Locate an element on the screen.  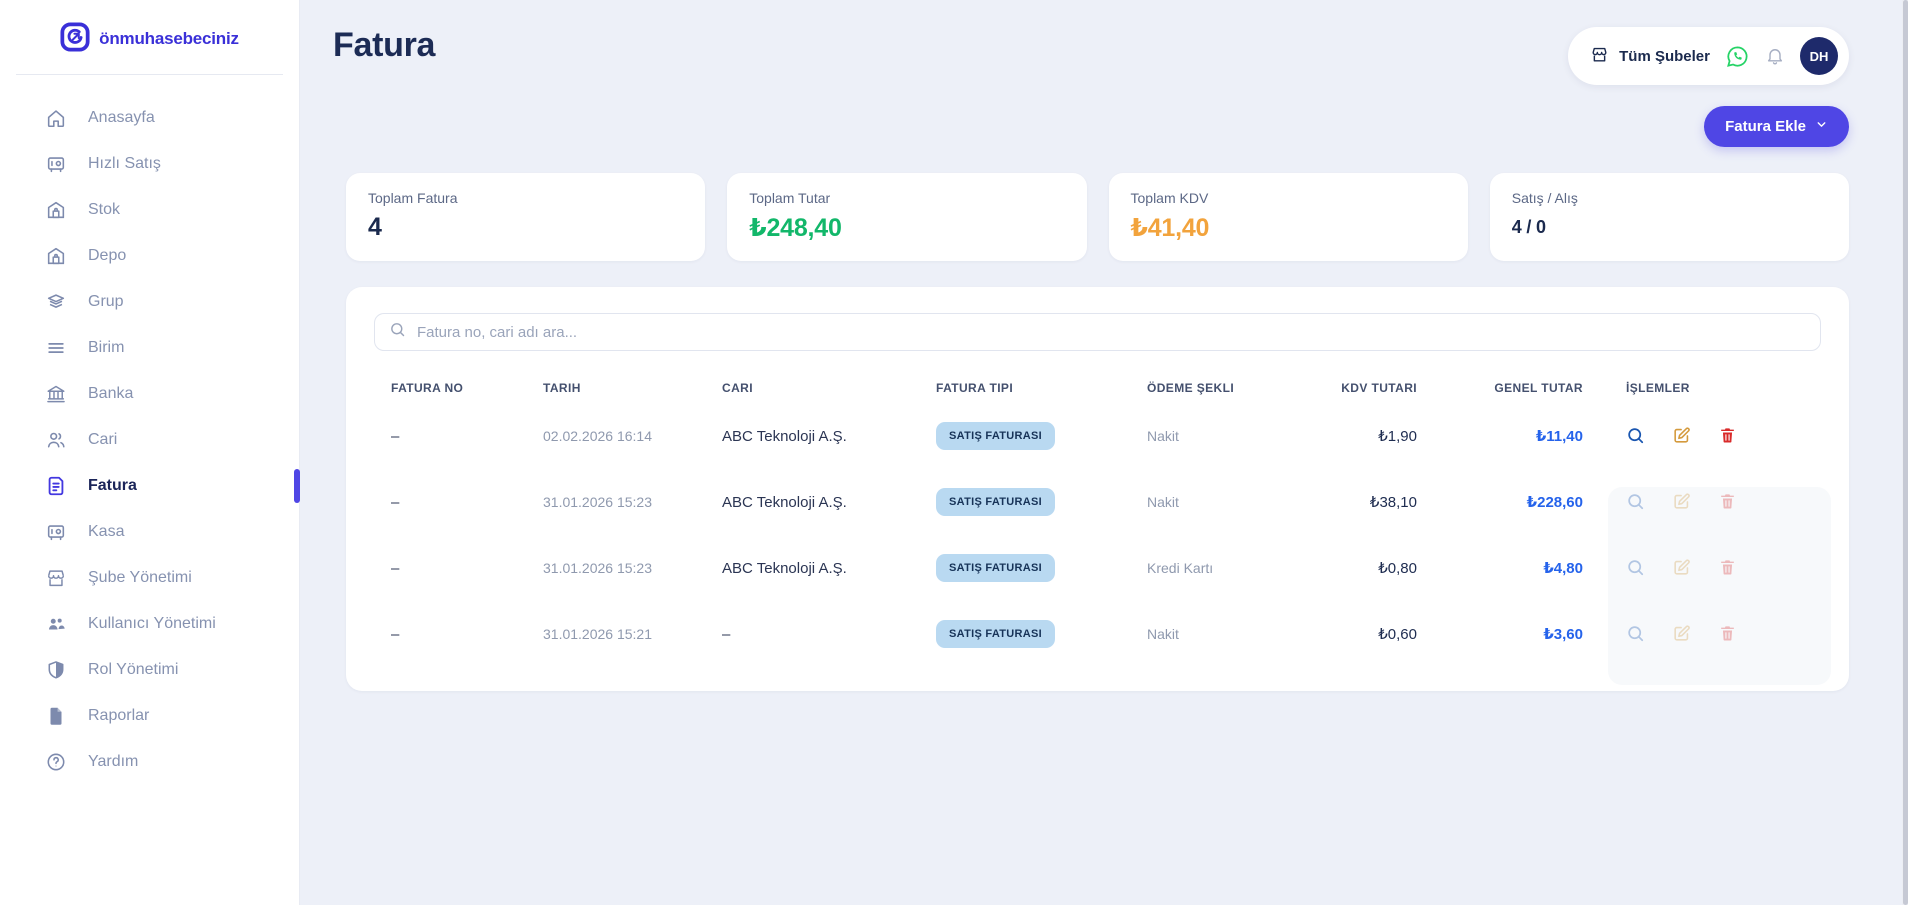
branch-selector: Tüm Şubeler is located at coordinates (1650, 56).